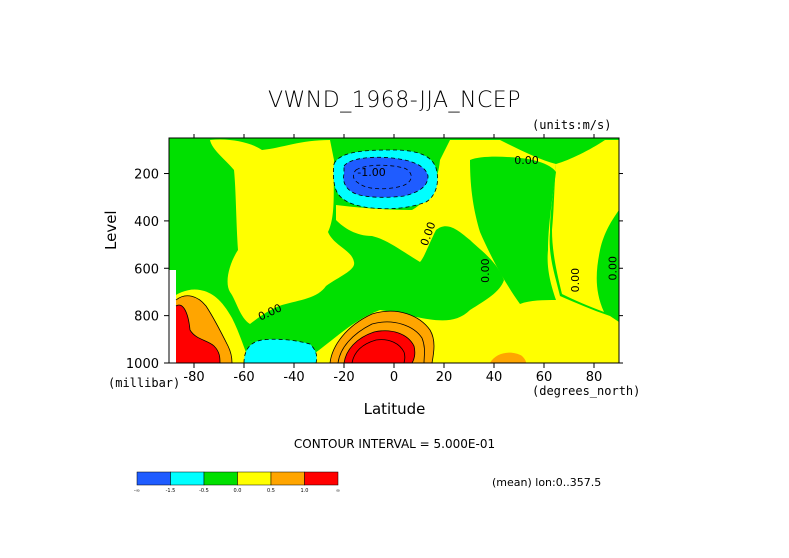 The height and width of the screenshot is (558, 789). I want to click on negative-strong-region, so click(385, 177).